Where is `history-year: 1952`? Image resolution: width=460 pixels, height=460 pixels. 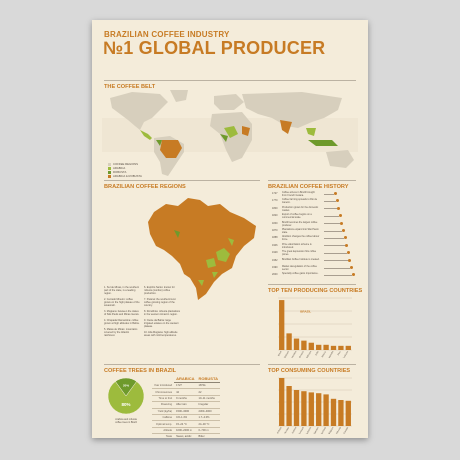
history-year: 1952 is located at coordinates (275, 260).